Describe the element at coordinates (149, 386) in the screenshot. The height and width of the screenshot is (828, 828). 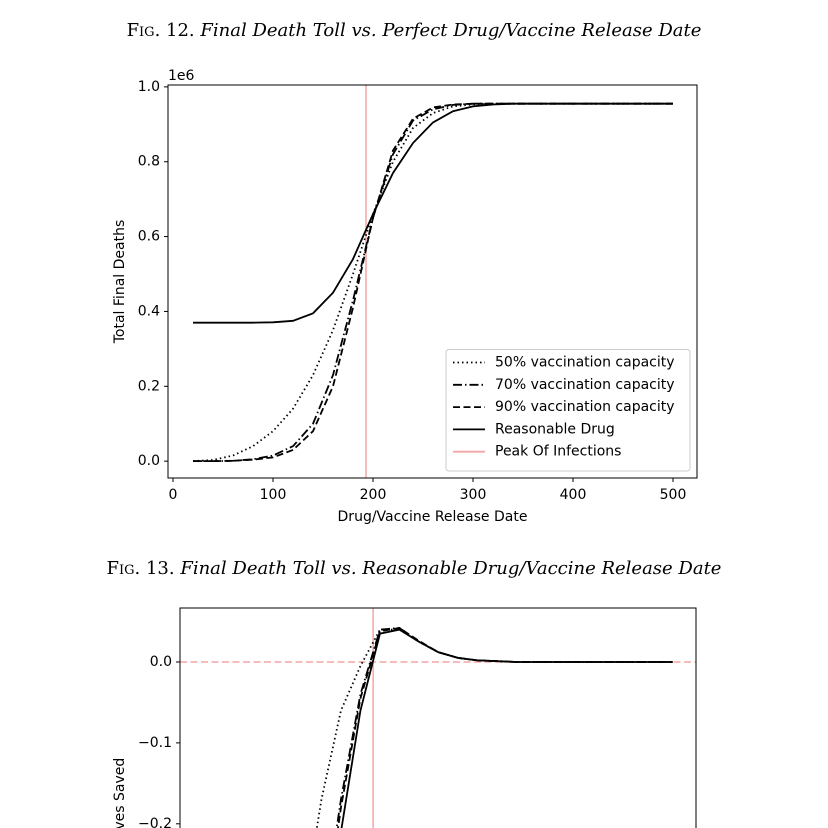
I see `y-tick-label: 0.2` at that location.